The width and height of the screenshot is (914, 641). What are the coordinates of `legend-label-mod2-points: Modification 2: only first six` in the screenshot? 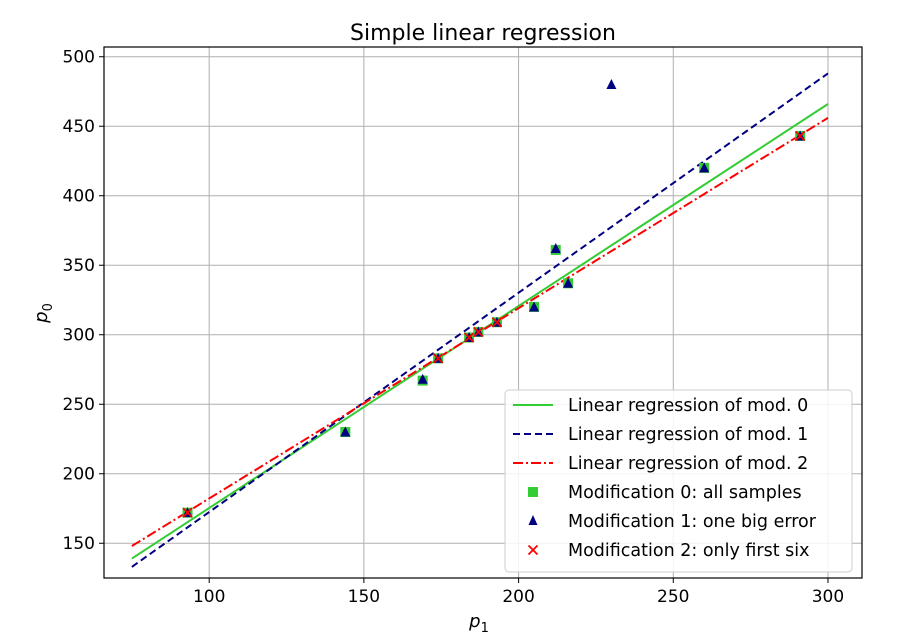 It's located at (689, 551).